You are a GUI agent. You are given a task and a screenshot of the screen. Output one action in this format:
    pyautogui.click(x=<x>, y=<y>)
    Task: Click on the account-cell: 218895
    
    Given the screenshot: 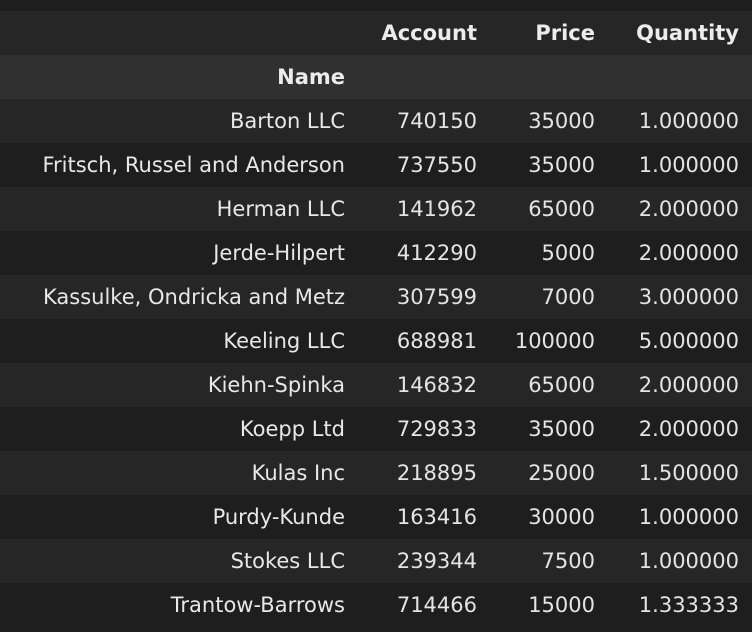 What is the action you would take?
    pyautogui.click(x=424, y=473)
    